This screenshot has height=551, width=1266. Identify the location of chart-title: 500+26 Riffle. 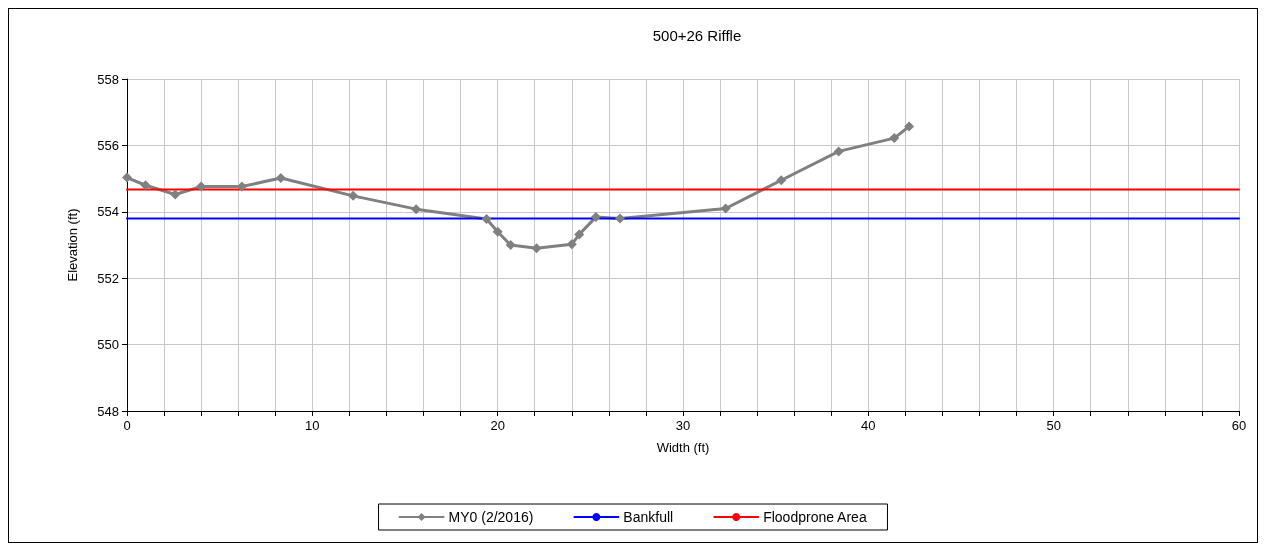
(697, 35).